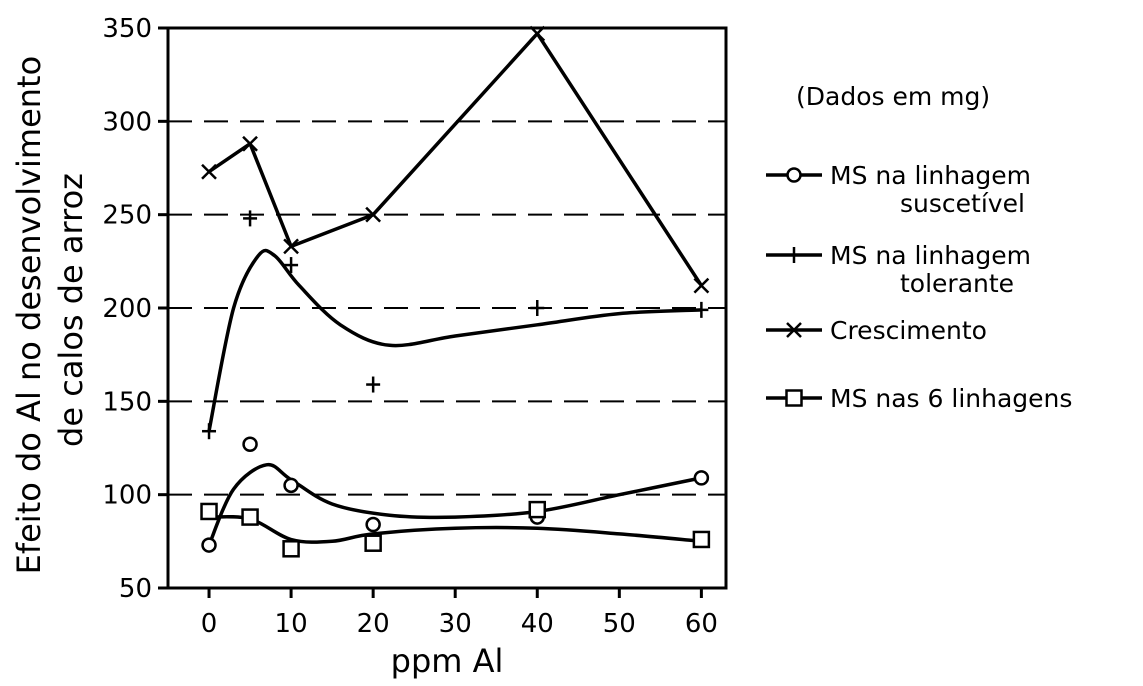 The image size is (1143, 686). I want to click on legend-label-ms-nas-6-linhagens: MS nas 6 linhagens, so click(951, 398).